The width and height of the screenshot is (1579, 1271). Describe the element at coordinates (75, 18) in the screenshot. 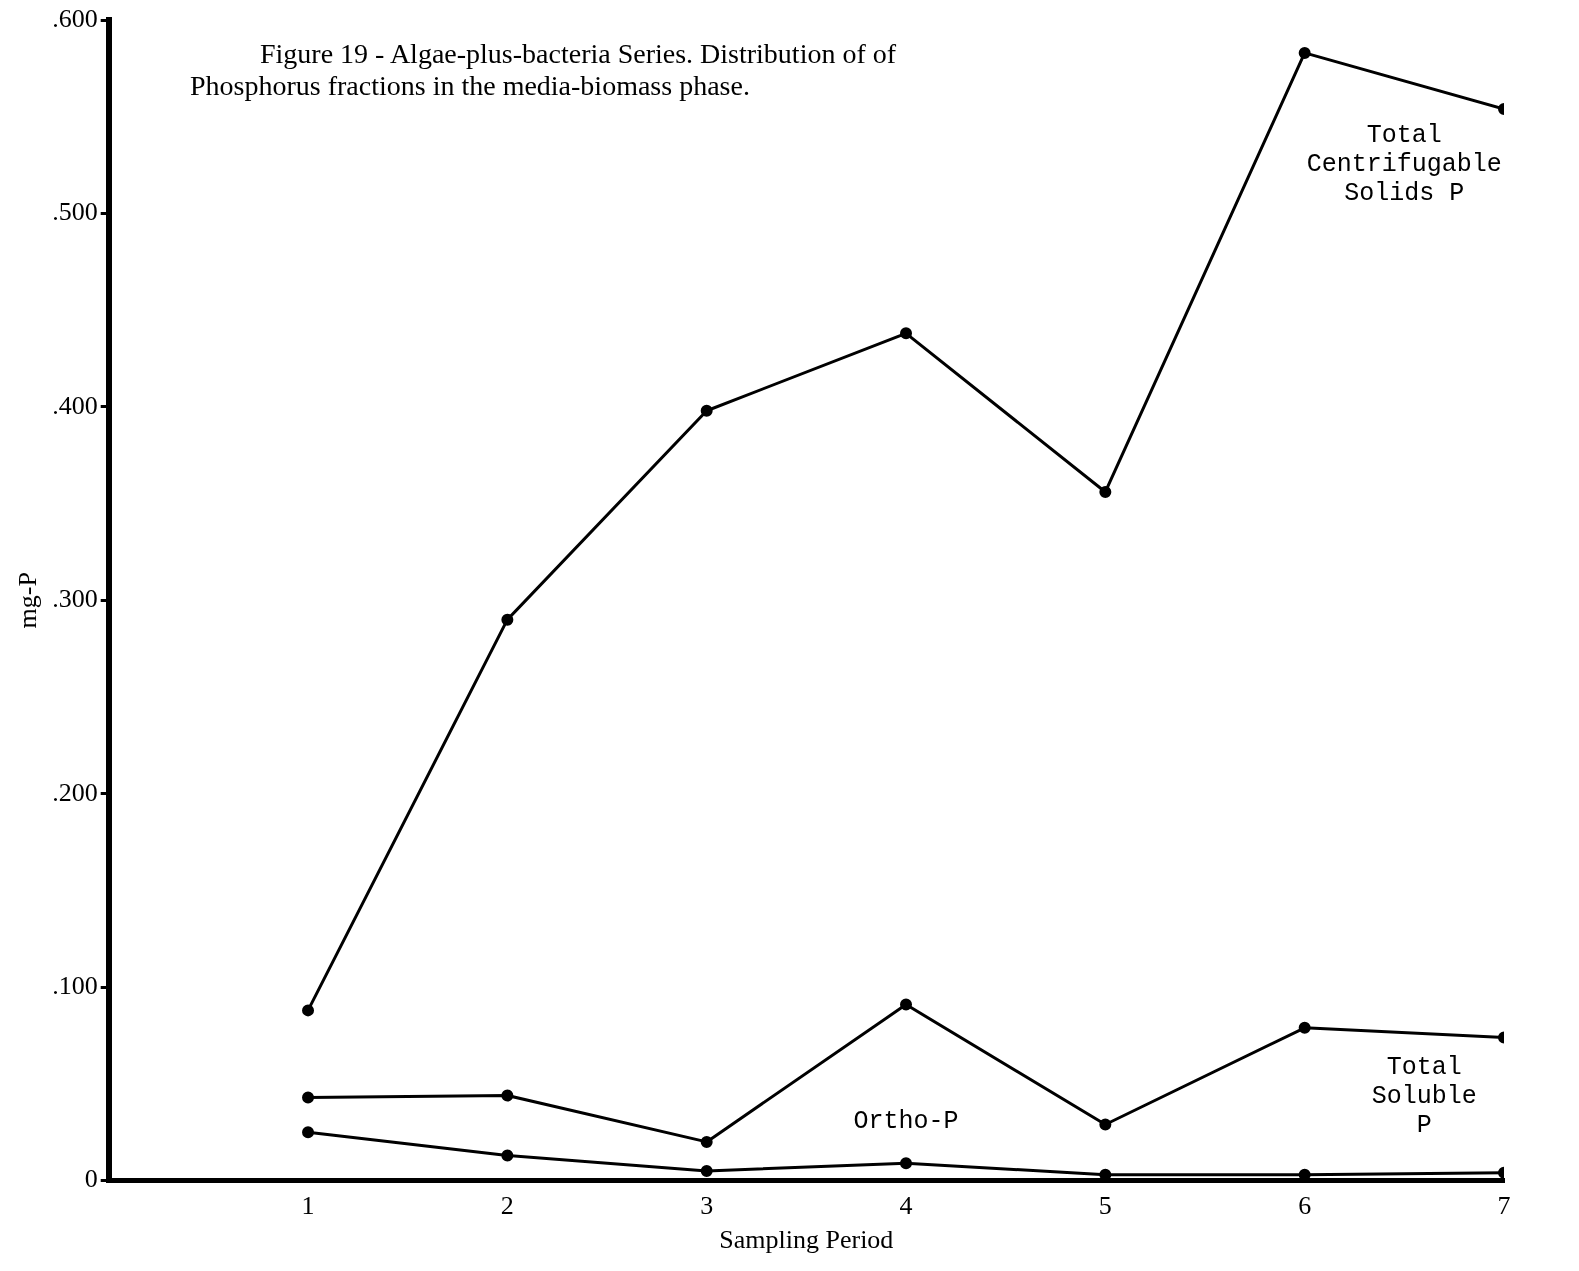

I see `y-tick-label: .600` at that location.